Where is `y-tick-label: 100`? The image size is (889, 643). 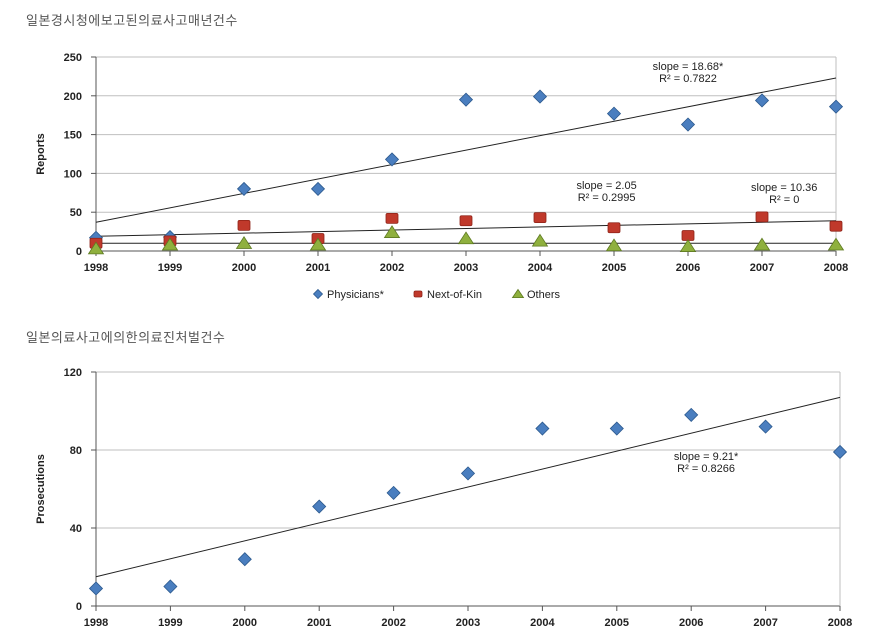 y-tick-label: 100 is located at coordinates (73, 174).